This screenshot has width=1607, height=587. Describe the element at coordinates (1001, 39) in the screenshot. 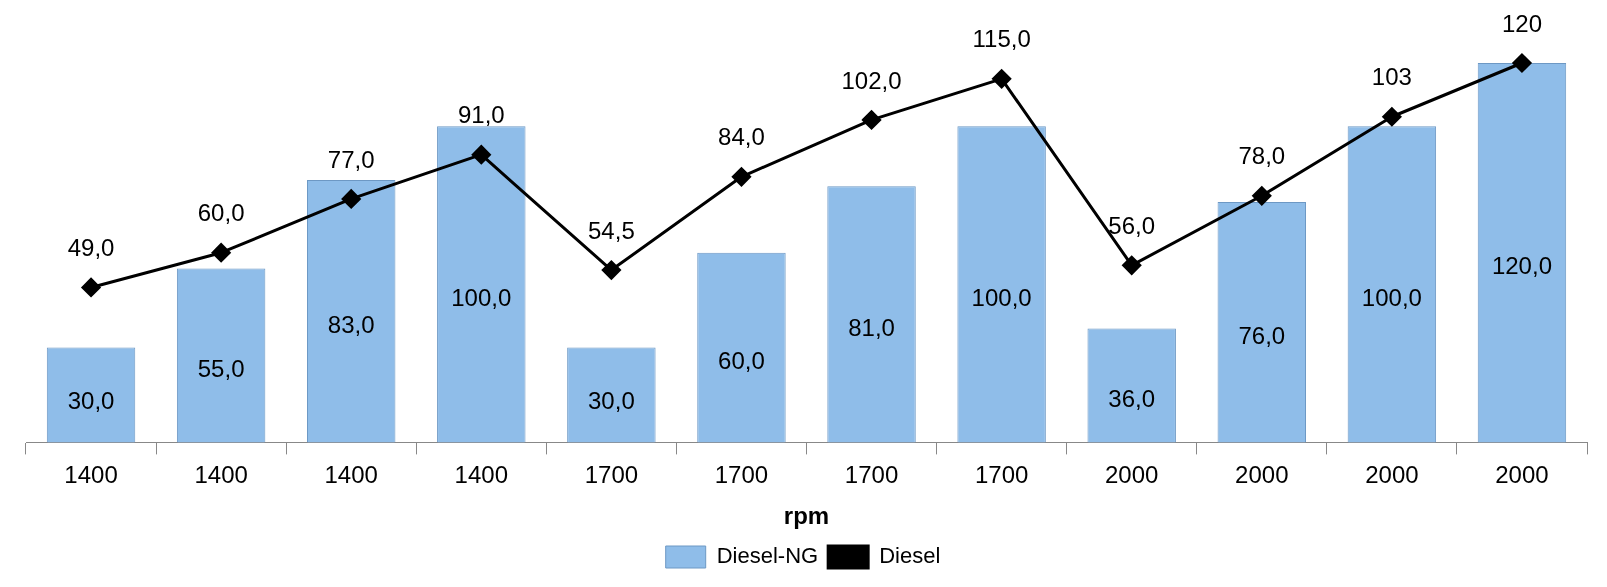

I see `data-label: 115,0` at that location.